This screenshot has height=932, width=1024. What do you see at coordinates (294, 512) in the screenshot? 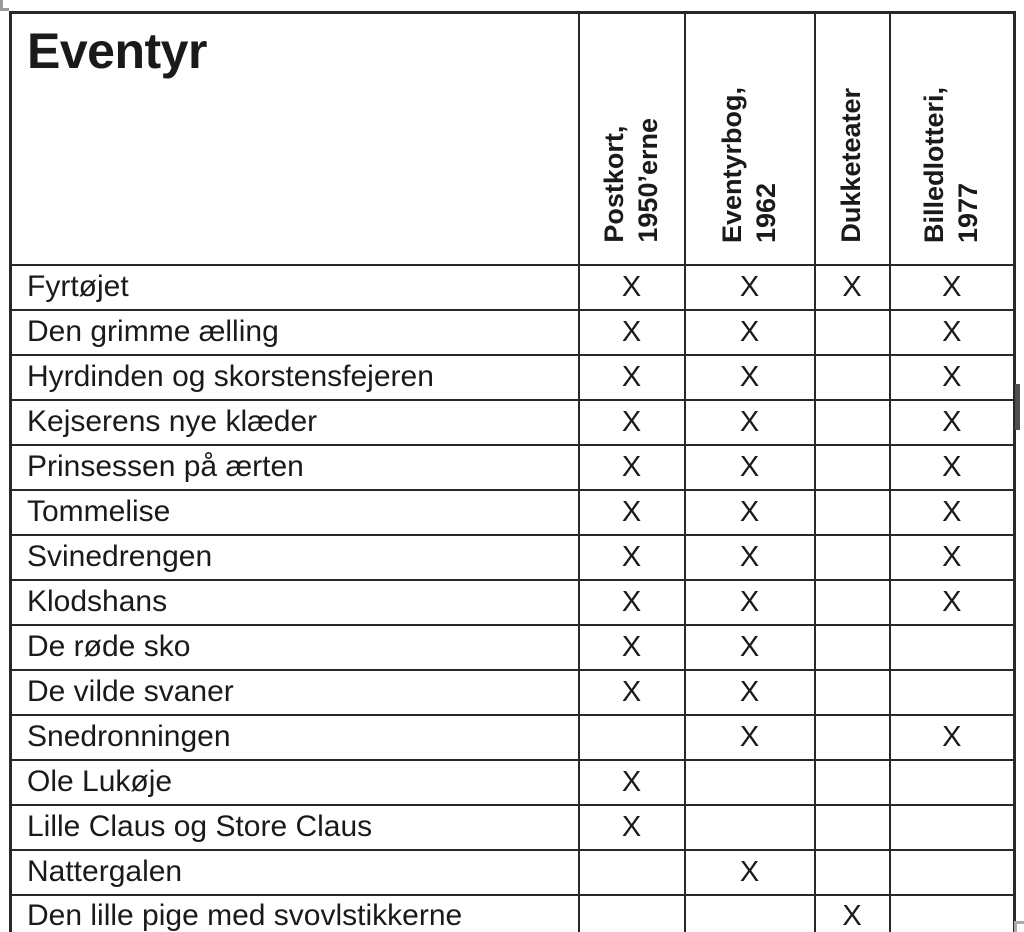
I see `fairy-tale-title: Tommelise` at bounding box center [294, 512].